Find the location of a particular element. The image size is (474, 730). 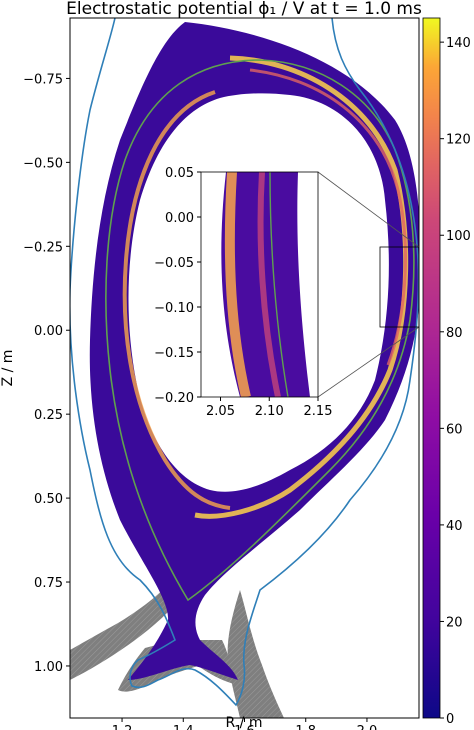

inset-x-tick-label: 2.05 is located at coordinates (220, 411).